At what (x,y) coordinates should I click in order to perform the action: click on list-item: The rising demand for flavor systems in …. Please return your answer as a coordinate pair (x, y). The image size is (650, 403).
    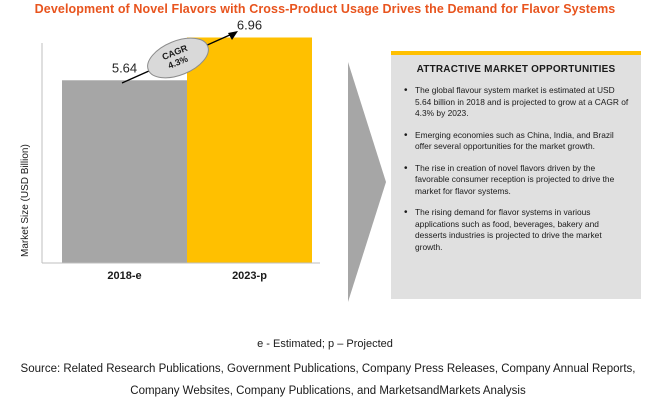
    Looking at the image, I should click on (517, 230).